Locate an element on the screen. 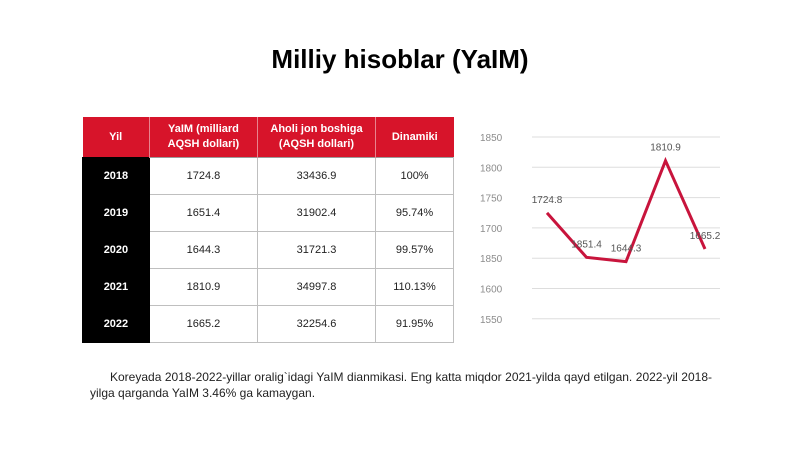  cell-per-capita: 31721.3 is located at coordinates (316, 250).